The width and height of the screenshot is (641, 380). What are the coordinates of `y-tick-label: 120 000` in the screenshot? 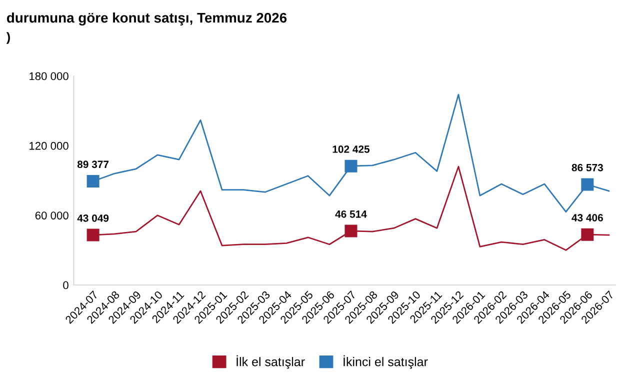 It's located at (49, 146).